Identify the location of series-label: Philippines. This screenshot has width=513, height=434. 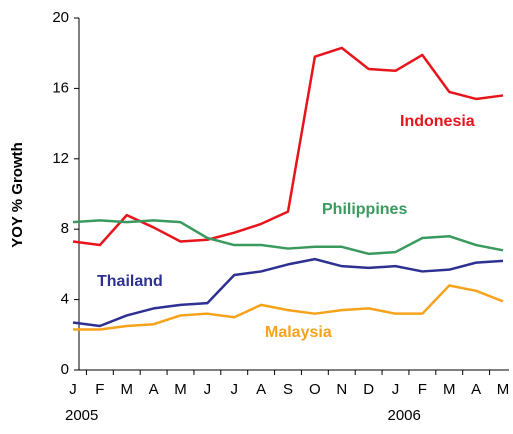
(364, 209).